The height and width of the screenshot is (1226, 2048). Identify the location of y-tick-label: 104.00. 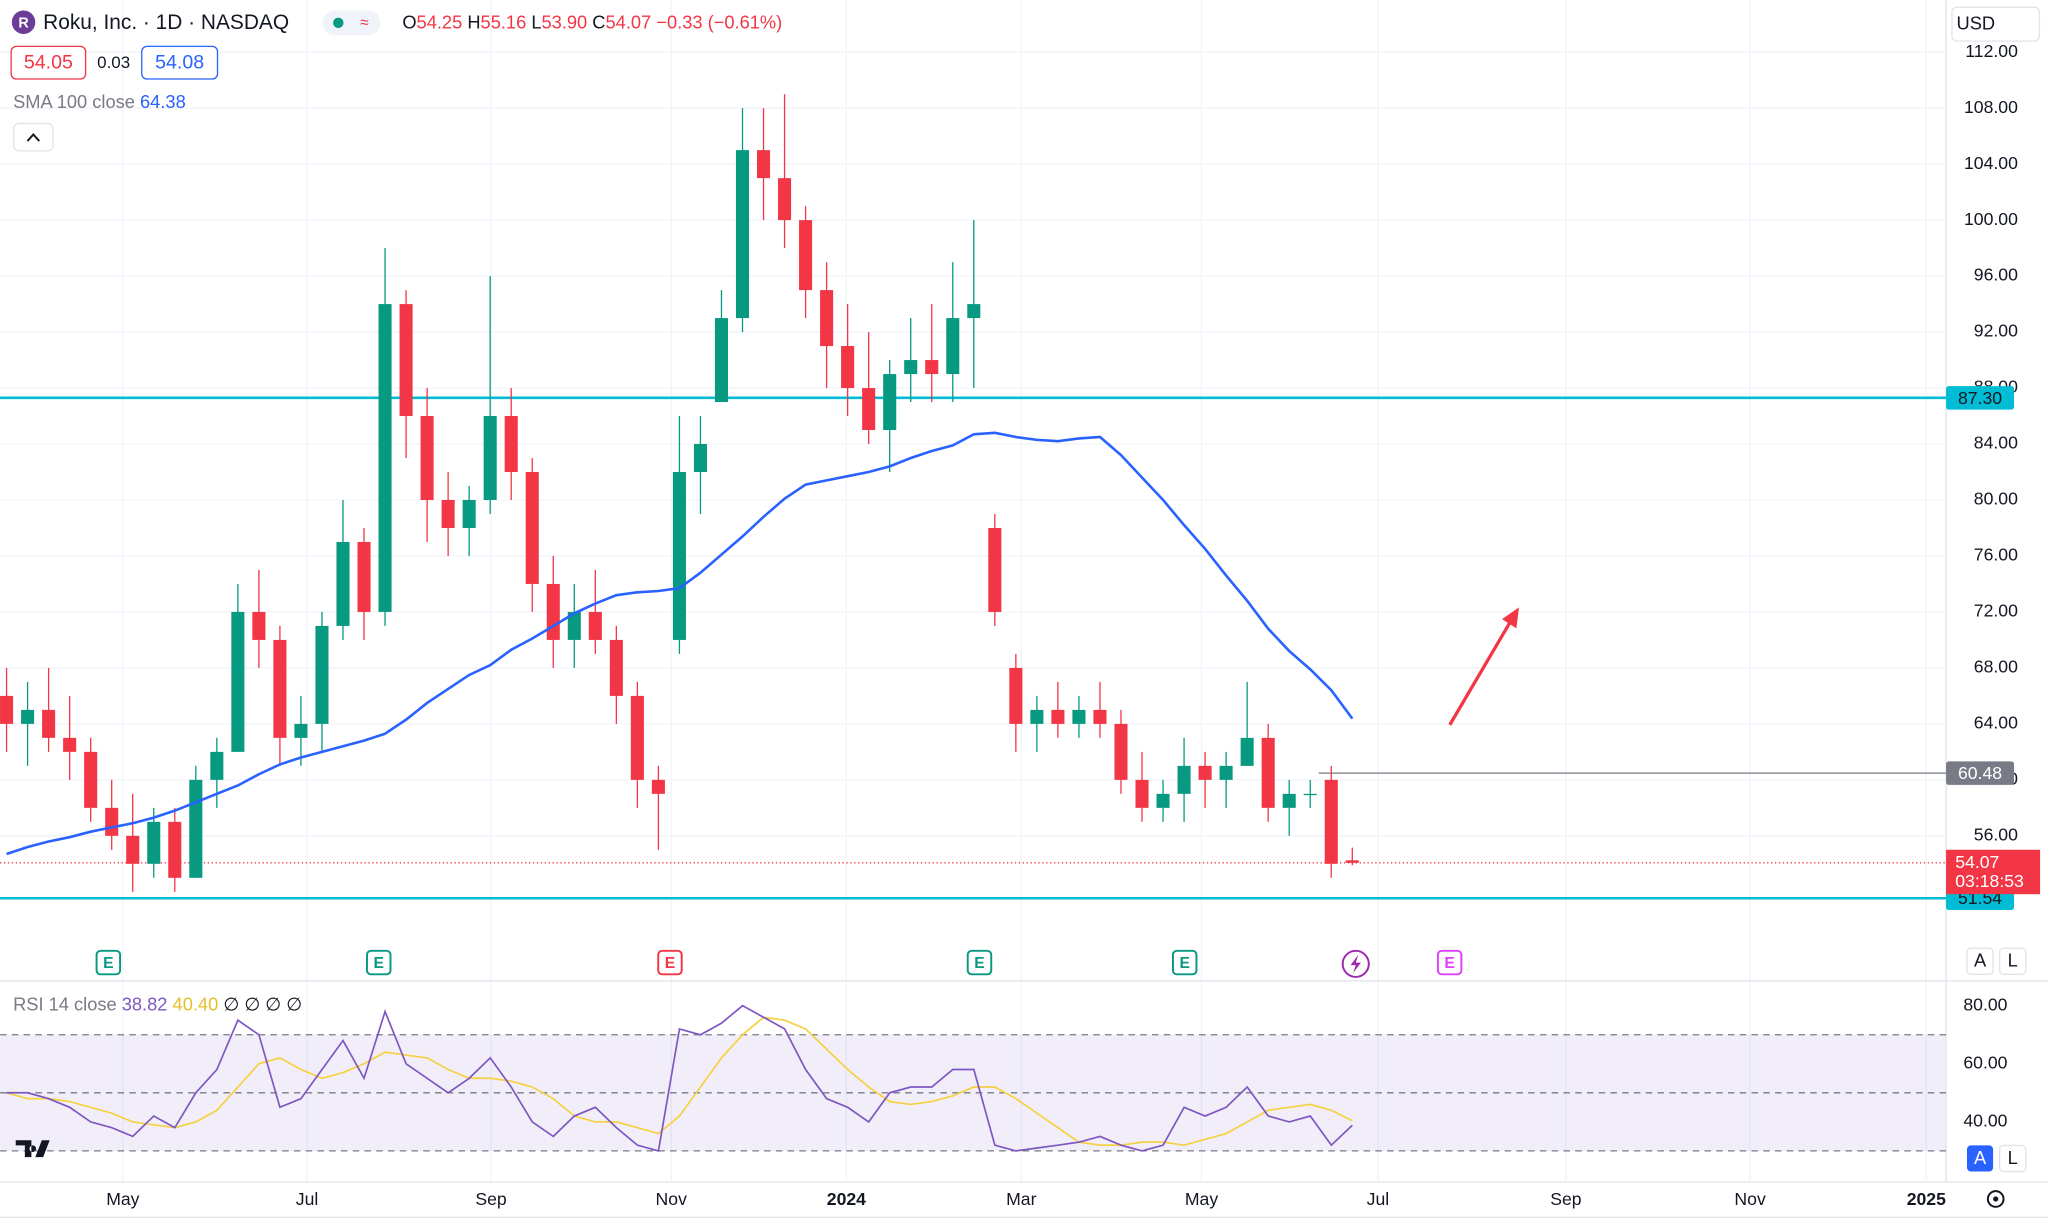
(1991, 163).